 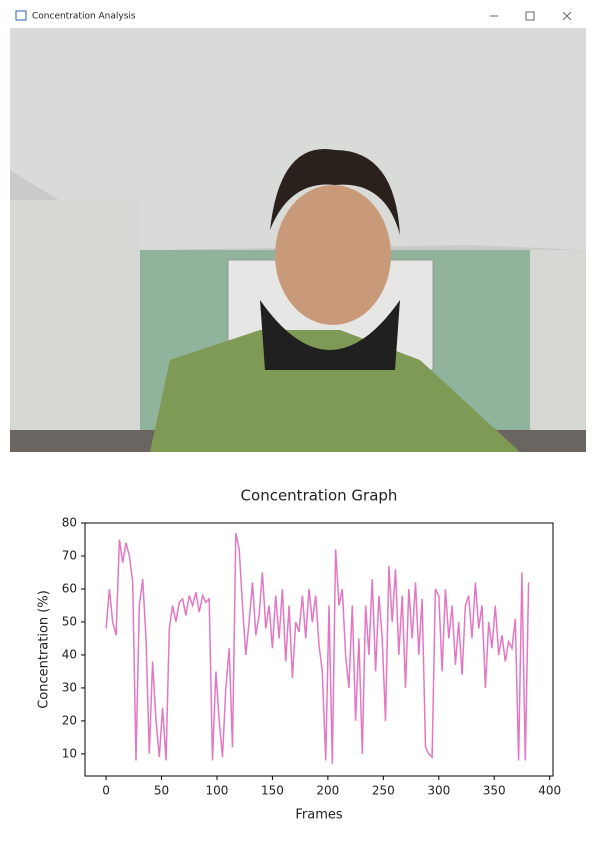 I want to click on chart-title: Concentration Graph, so click(x=319, y=496).